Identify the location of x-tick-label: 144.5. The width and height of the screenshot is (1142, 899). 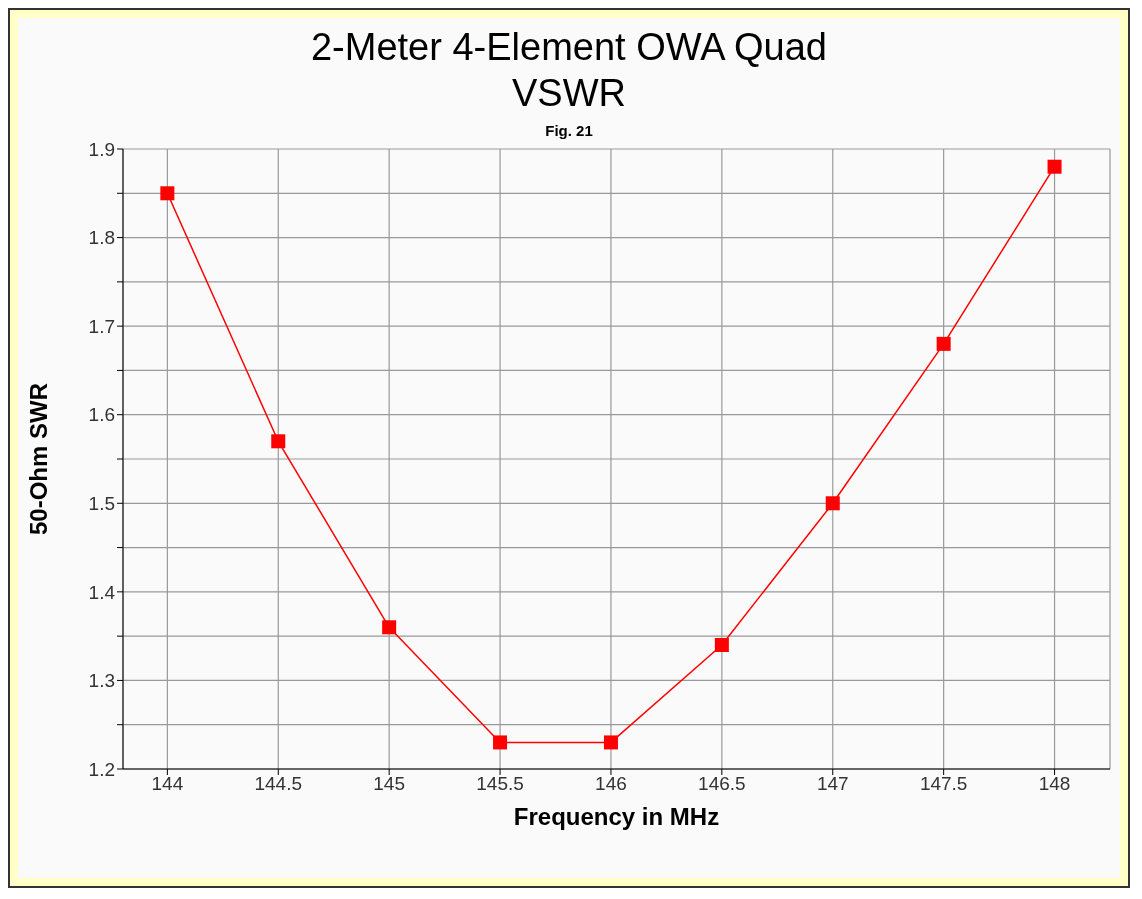
(278, 784).